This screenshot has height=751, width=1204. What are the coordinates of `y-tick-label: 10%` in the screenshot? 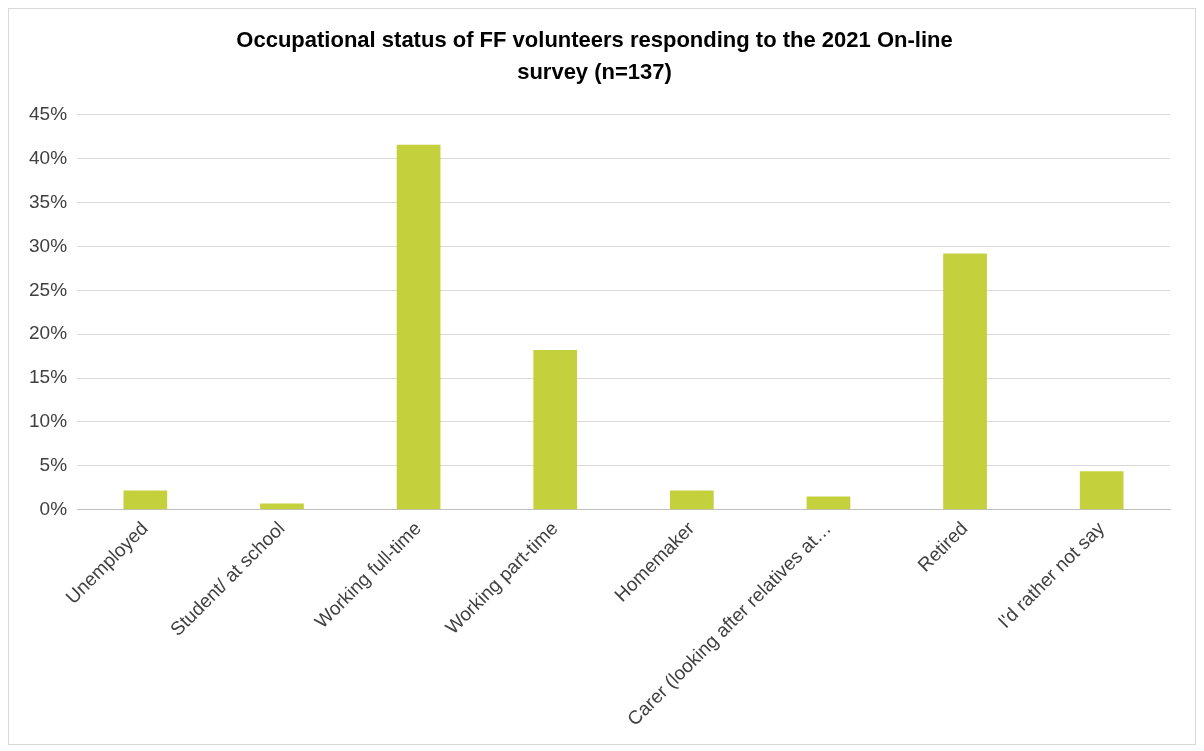 It's located at (48, 421).